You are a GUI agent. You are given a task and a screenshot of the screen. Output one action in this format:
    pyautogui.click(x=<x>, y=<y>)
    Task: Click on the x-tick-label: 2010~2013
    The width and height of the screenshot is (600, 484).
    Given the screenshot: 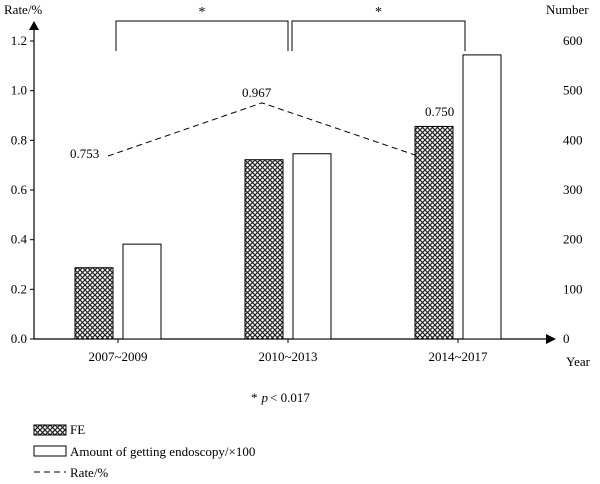 What is the action you would take?
    pyautogui.click(x=287, y=356)
    